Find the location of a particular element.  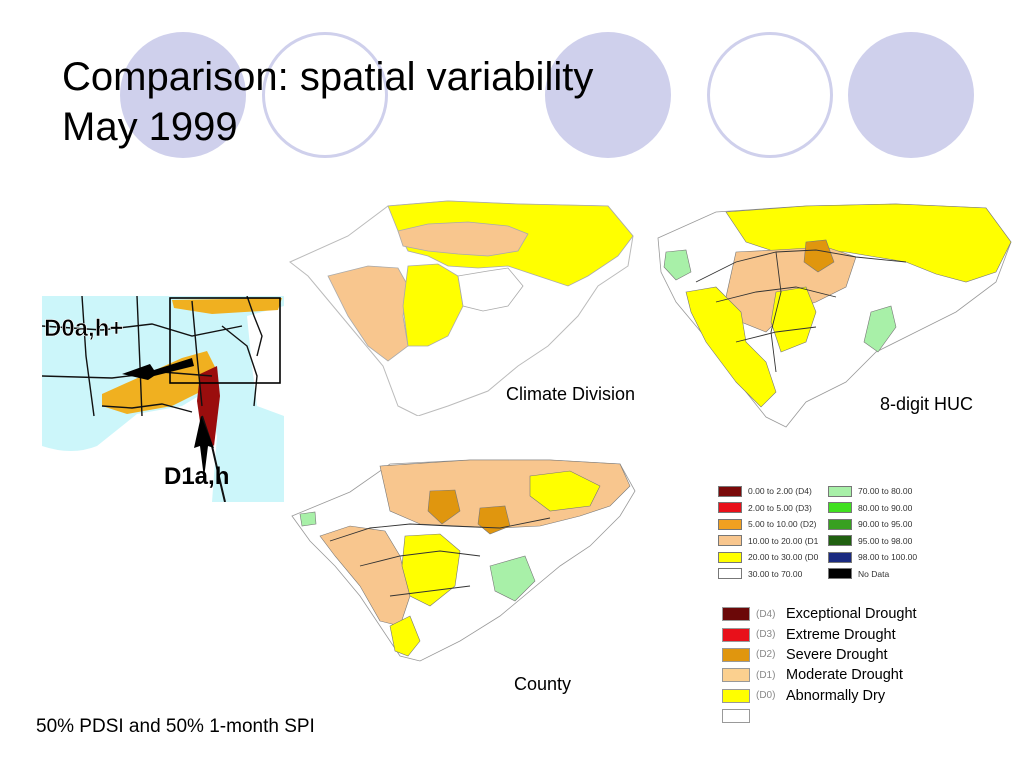

legend-category-name: Extreme Drought is located at coordinates (841, 634).